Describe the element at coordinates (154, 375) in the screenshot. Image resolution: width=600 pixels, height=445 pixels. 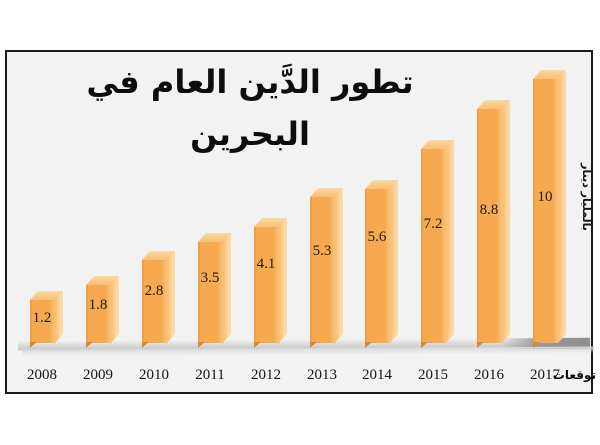
I see `x-axis-label: 2010` at that location.